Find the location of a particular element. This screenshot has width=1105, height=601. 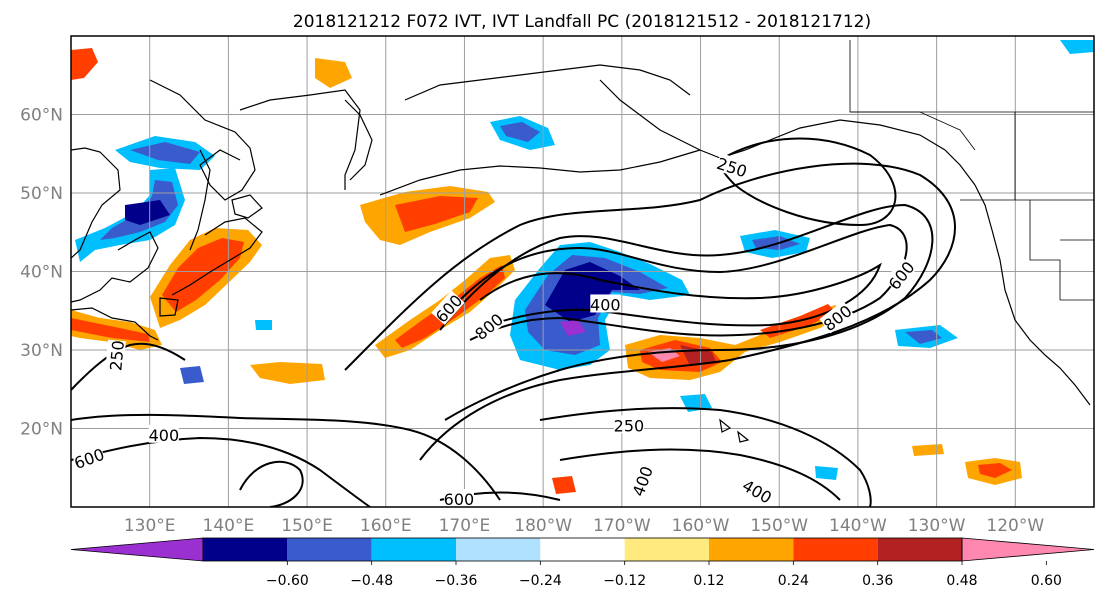

shade-neg-north-2-core is located at coordinates (147, 212).